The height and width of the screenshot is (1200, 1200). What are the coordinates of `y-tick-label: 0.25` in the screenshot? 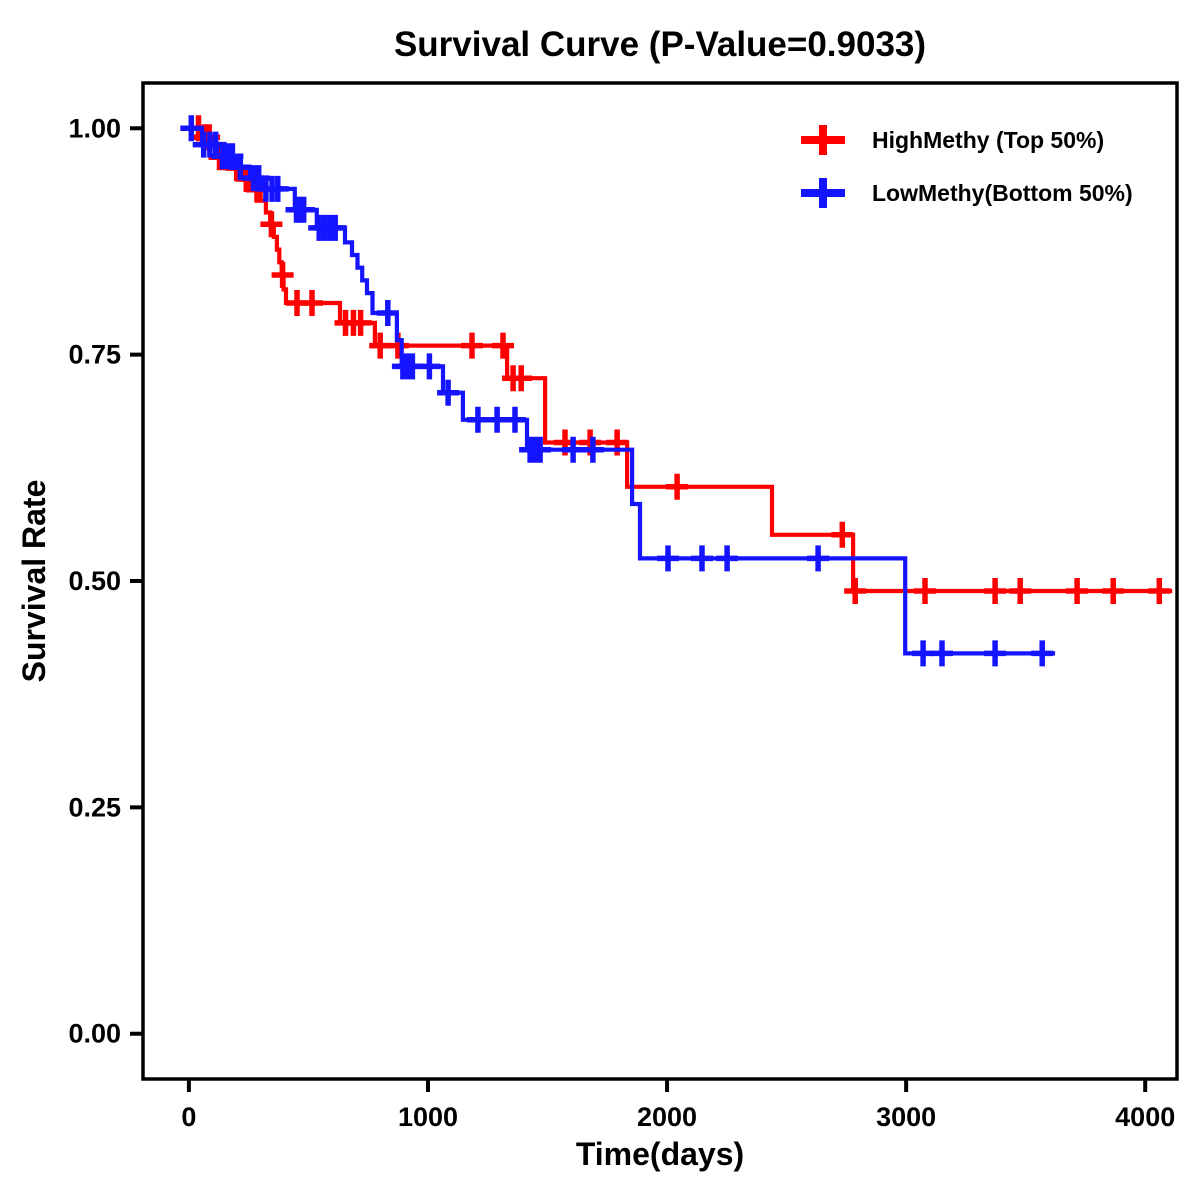 It's located at (94, 807).